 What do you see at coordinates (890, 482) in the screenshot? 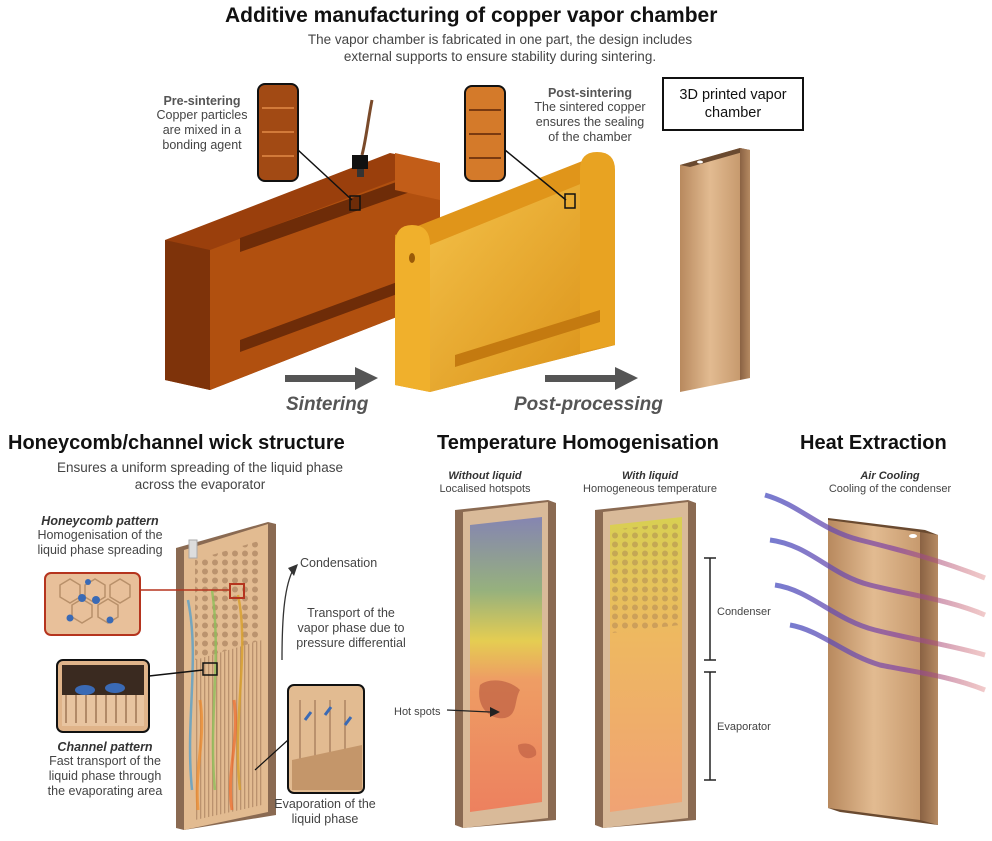
I see `air-cooling-label: Air Cooling Cooling of the condenser` at bounding box center [890, 482].